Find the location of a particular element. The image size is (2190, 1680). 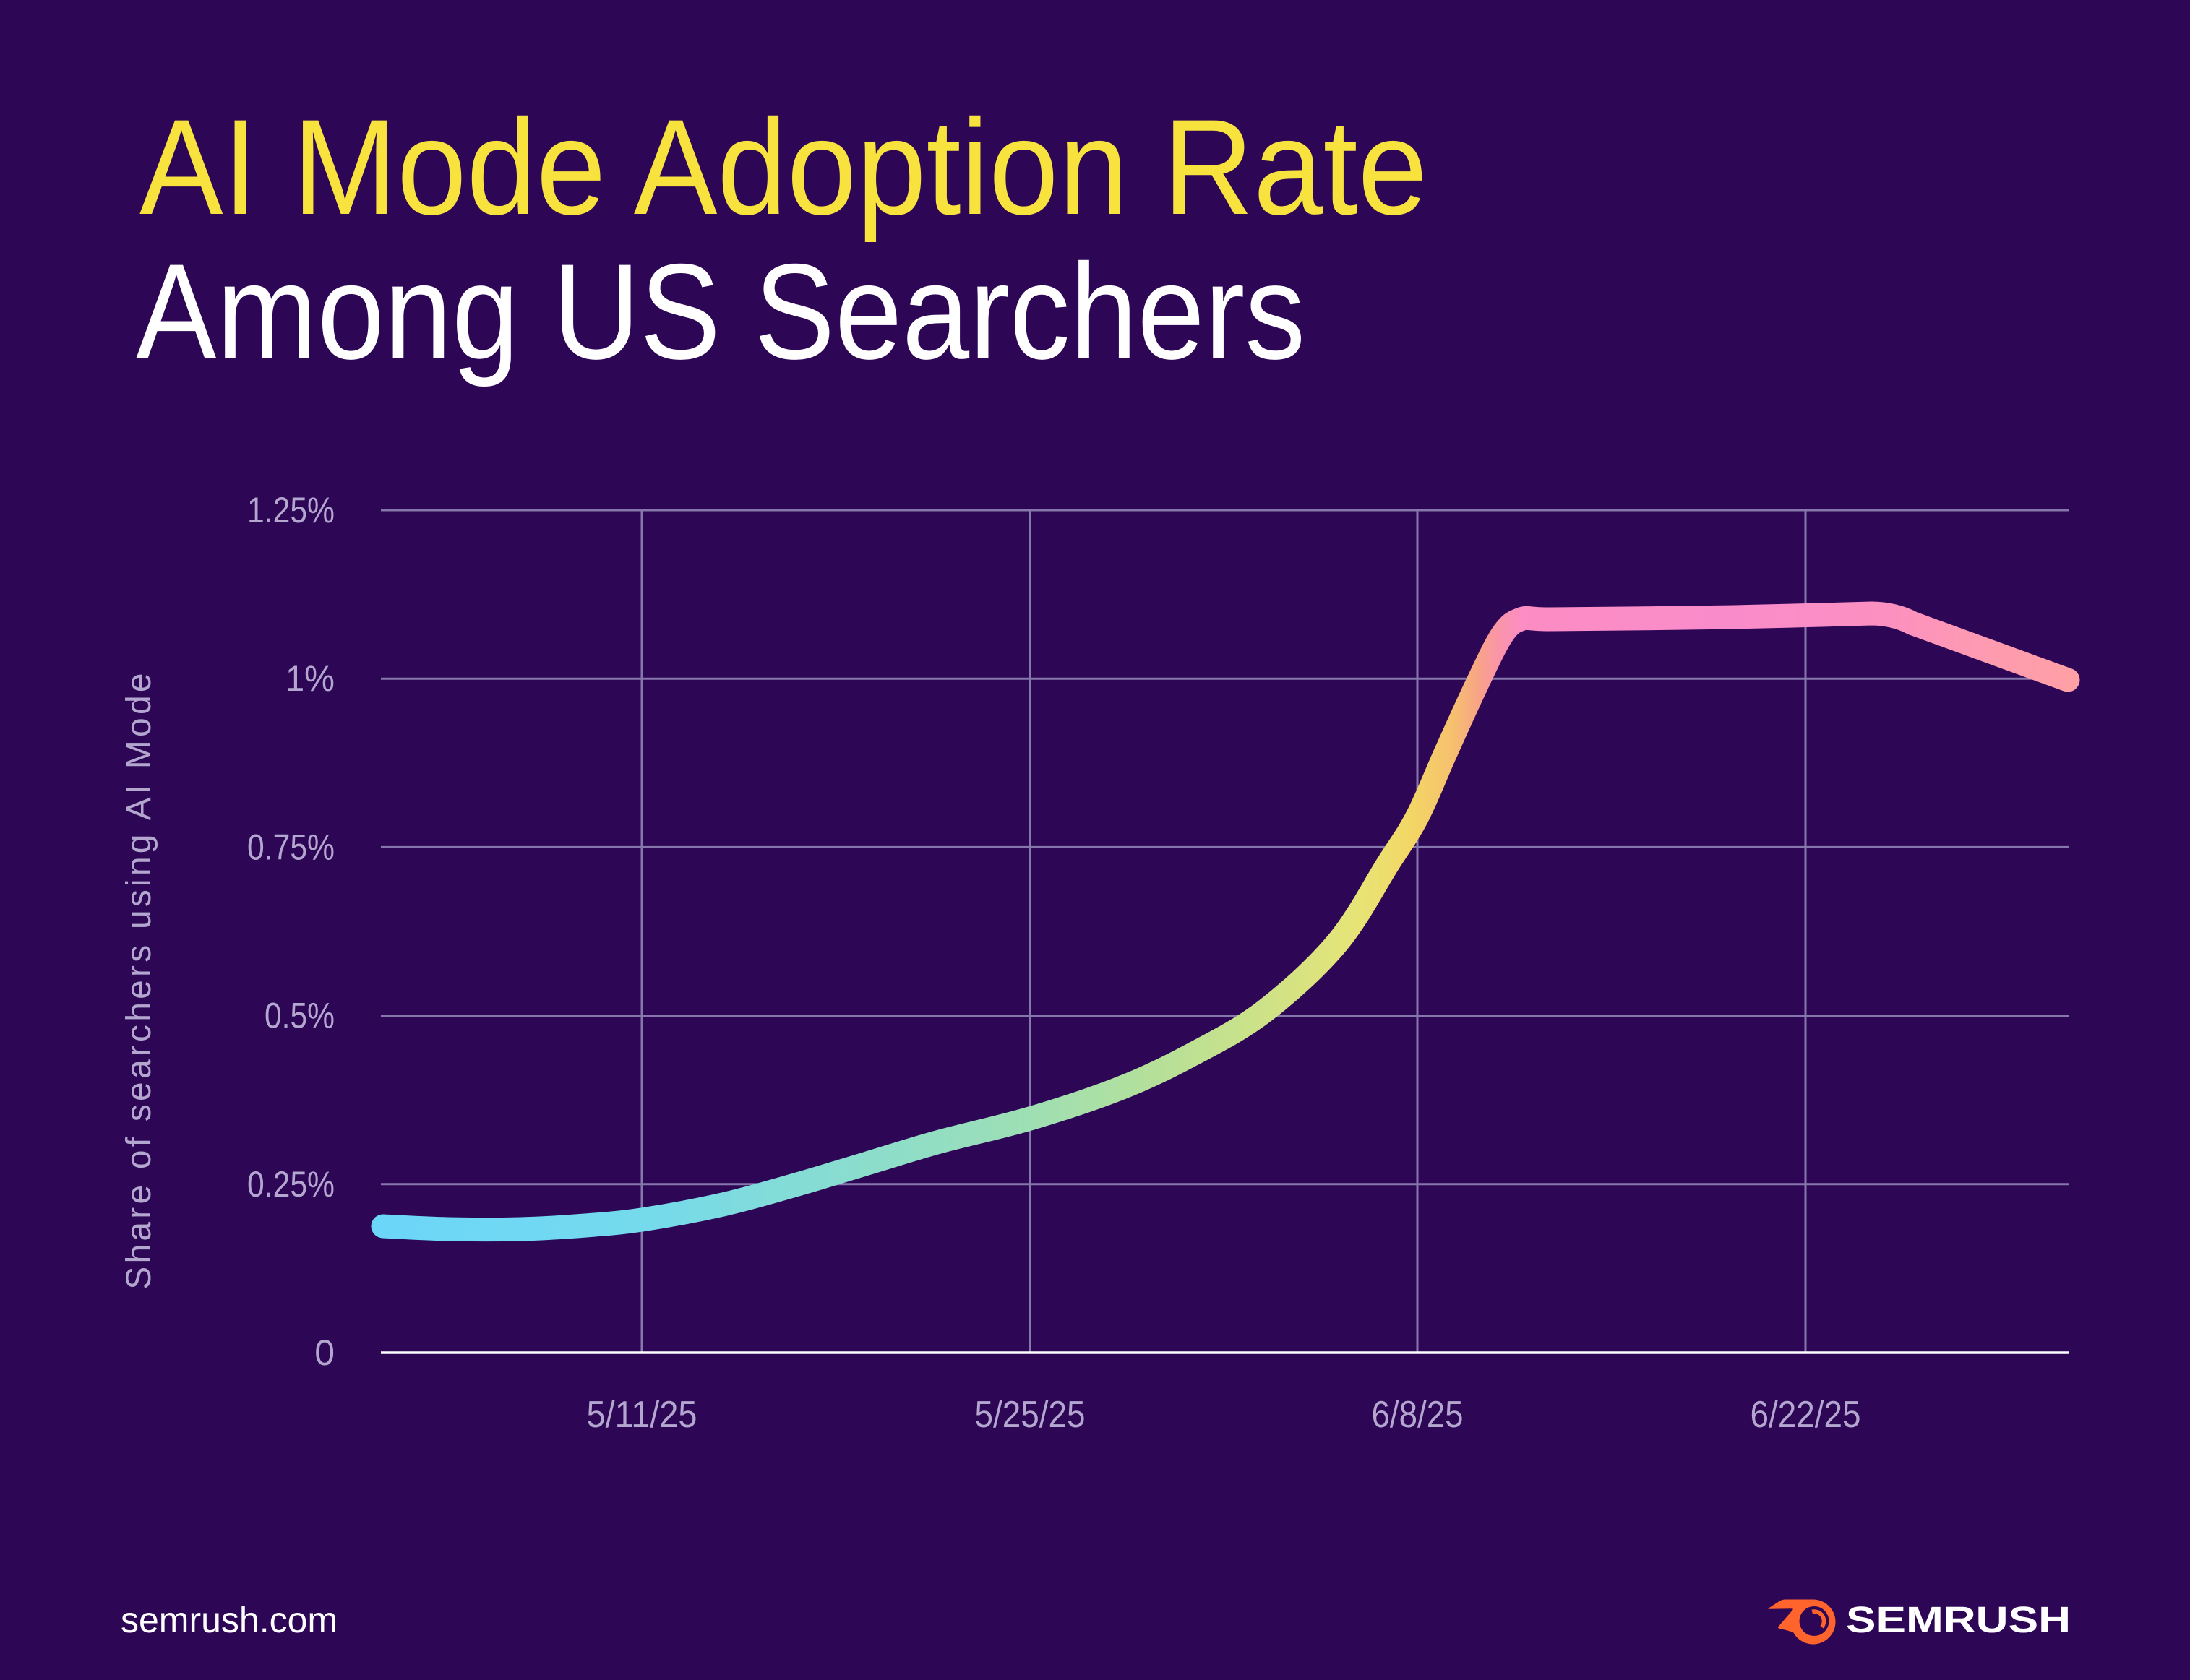

svg-text: 6/8/25 is located at coordinates (1418, 1415).